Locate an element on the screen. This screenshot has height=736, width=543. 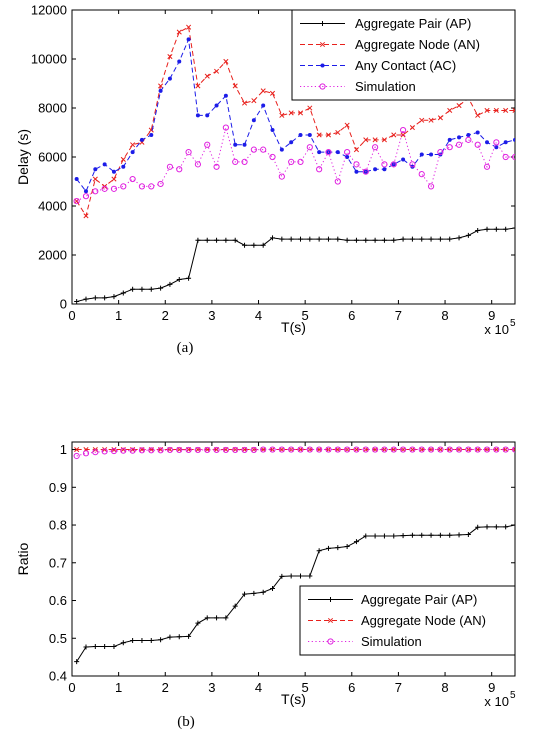
y-tick-label: 0.5 is located at coordinates (58, 638).